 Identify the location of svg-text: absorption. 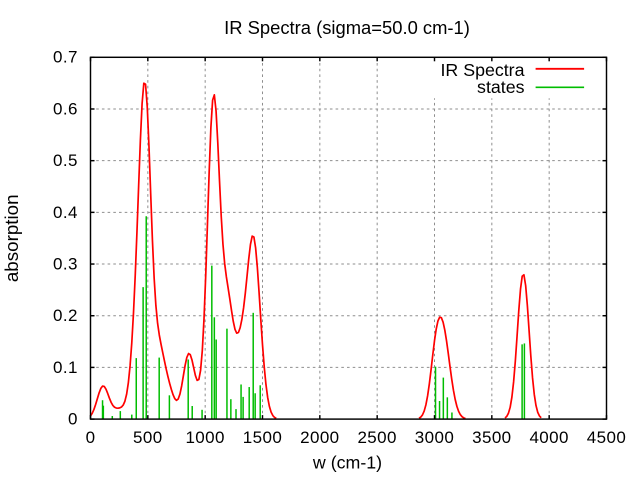
(11, 238).